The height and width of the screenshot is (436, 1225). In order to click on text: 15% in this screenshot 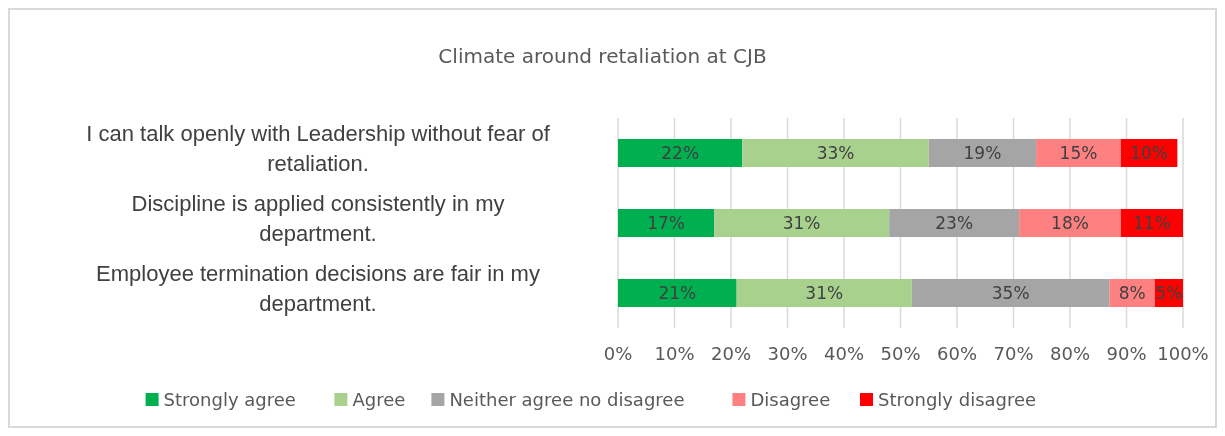, I will do `click(1078, 152)`.